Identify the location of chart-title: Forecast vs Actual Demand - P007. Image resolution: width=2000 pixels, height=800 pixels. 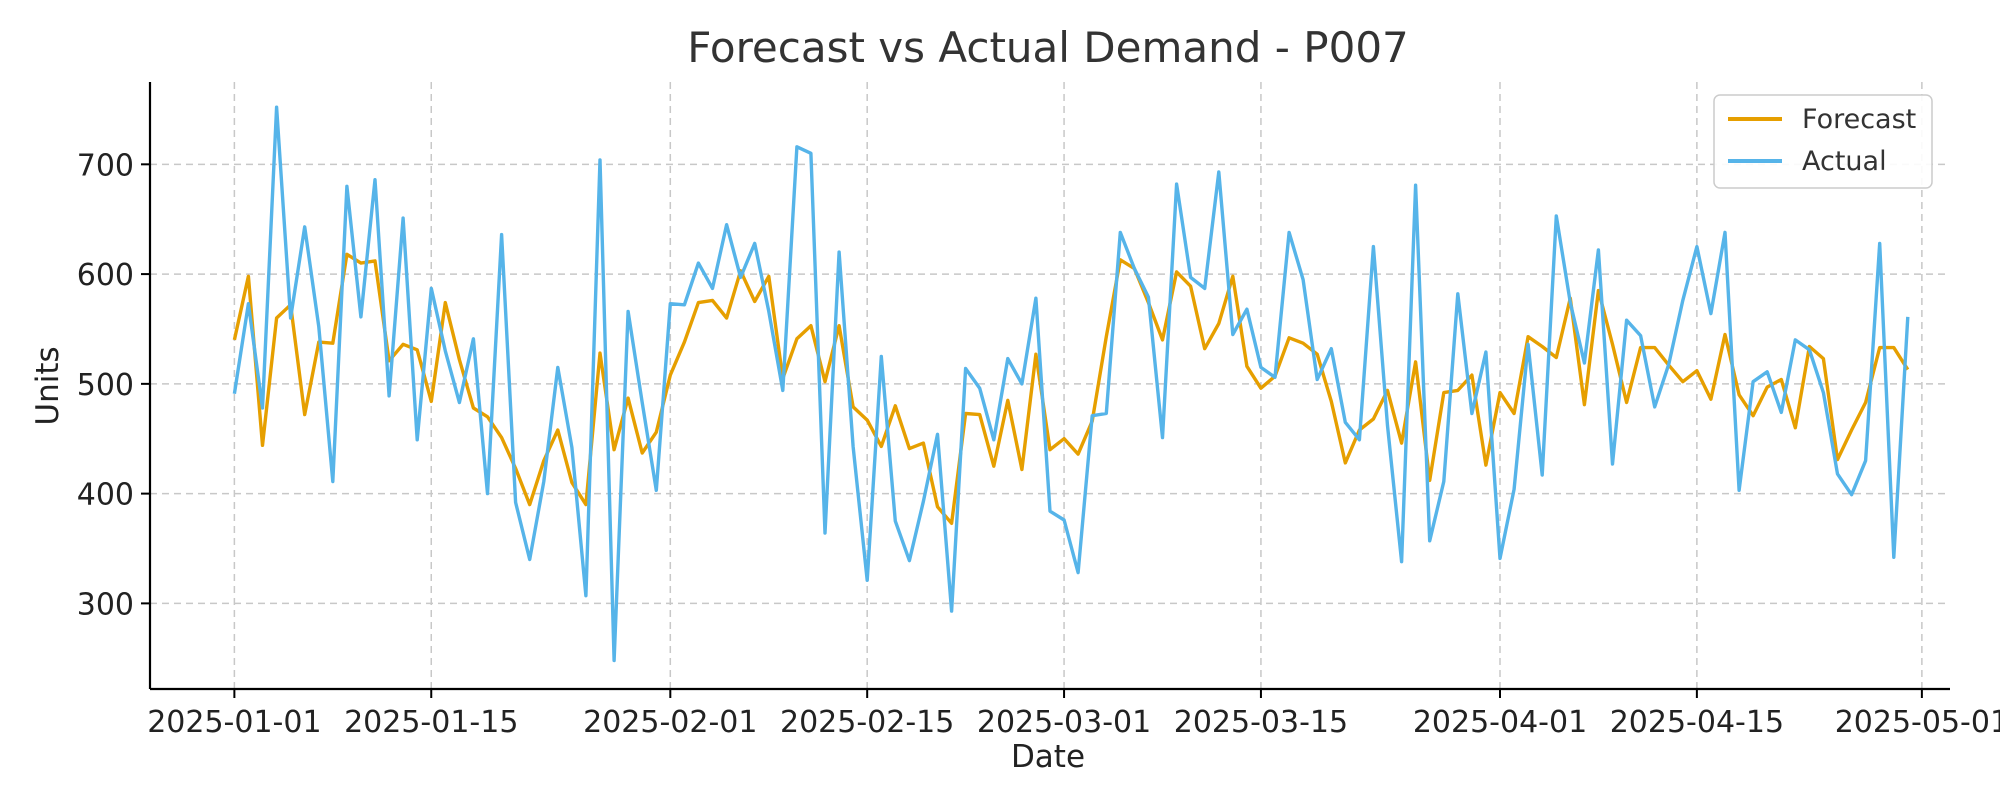
(1048, 47).